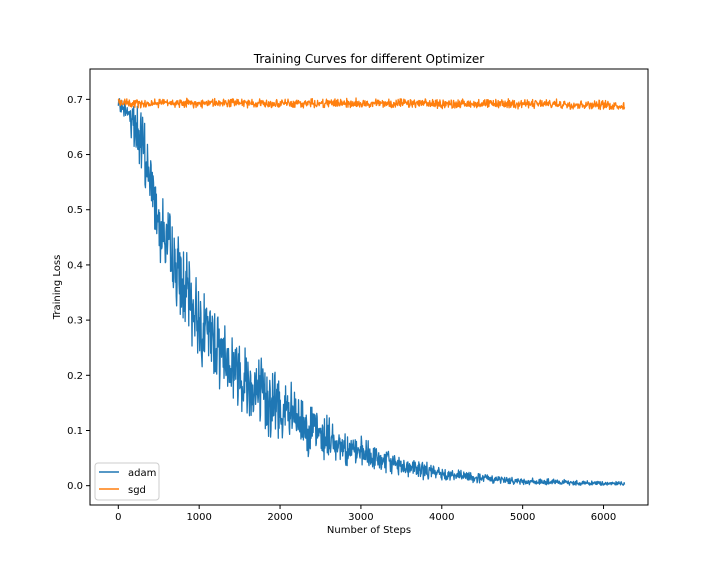 The width and height of the screenshot is (720, 576). I want to click on x-axis: 0 1000 2000 3000 4000 5000 6000, so click(365, 514).